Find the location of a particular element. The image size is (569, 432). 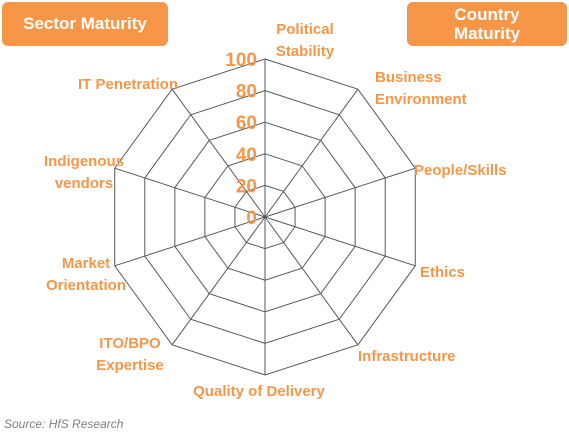

tick-label-0: 0 is located at coordinates (251, 218).